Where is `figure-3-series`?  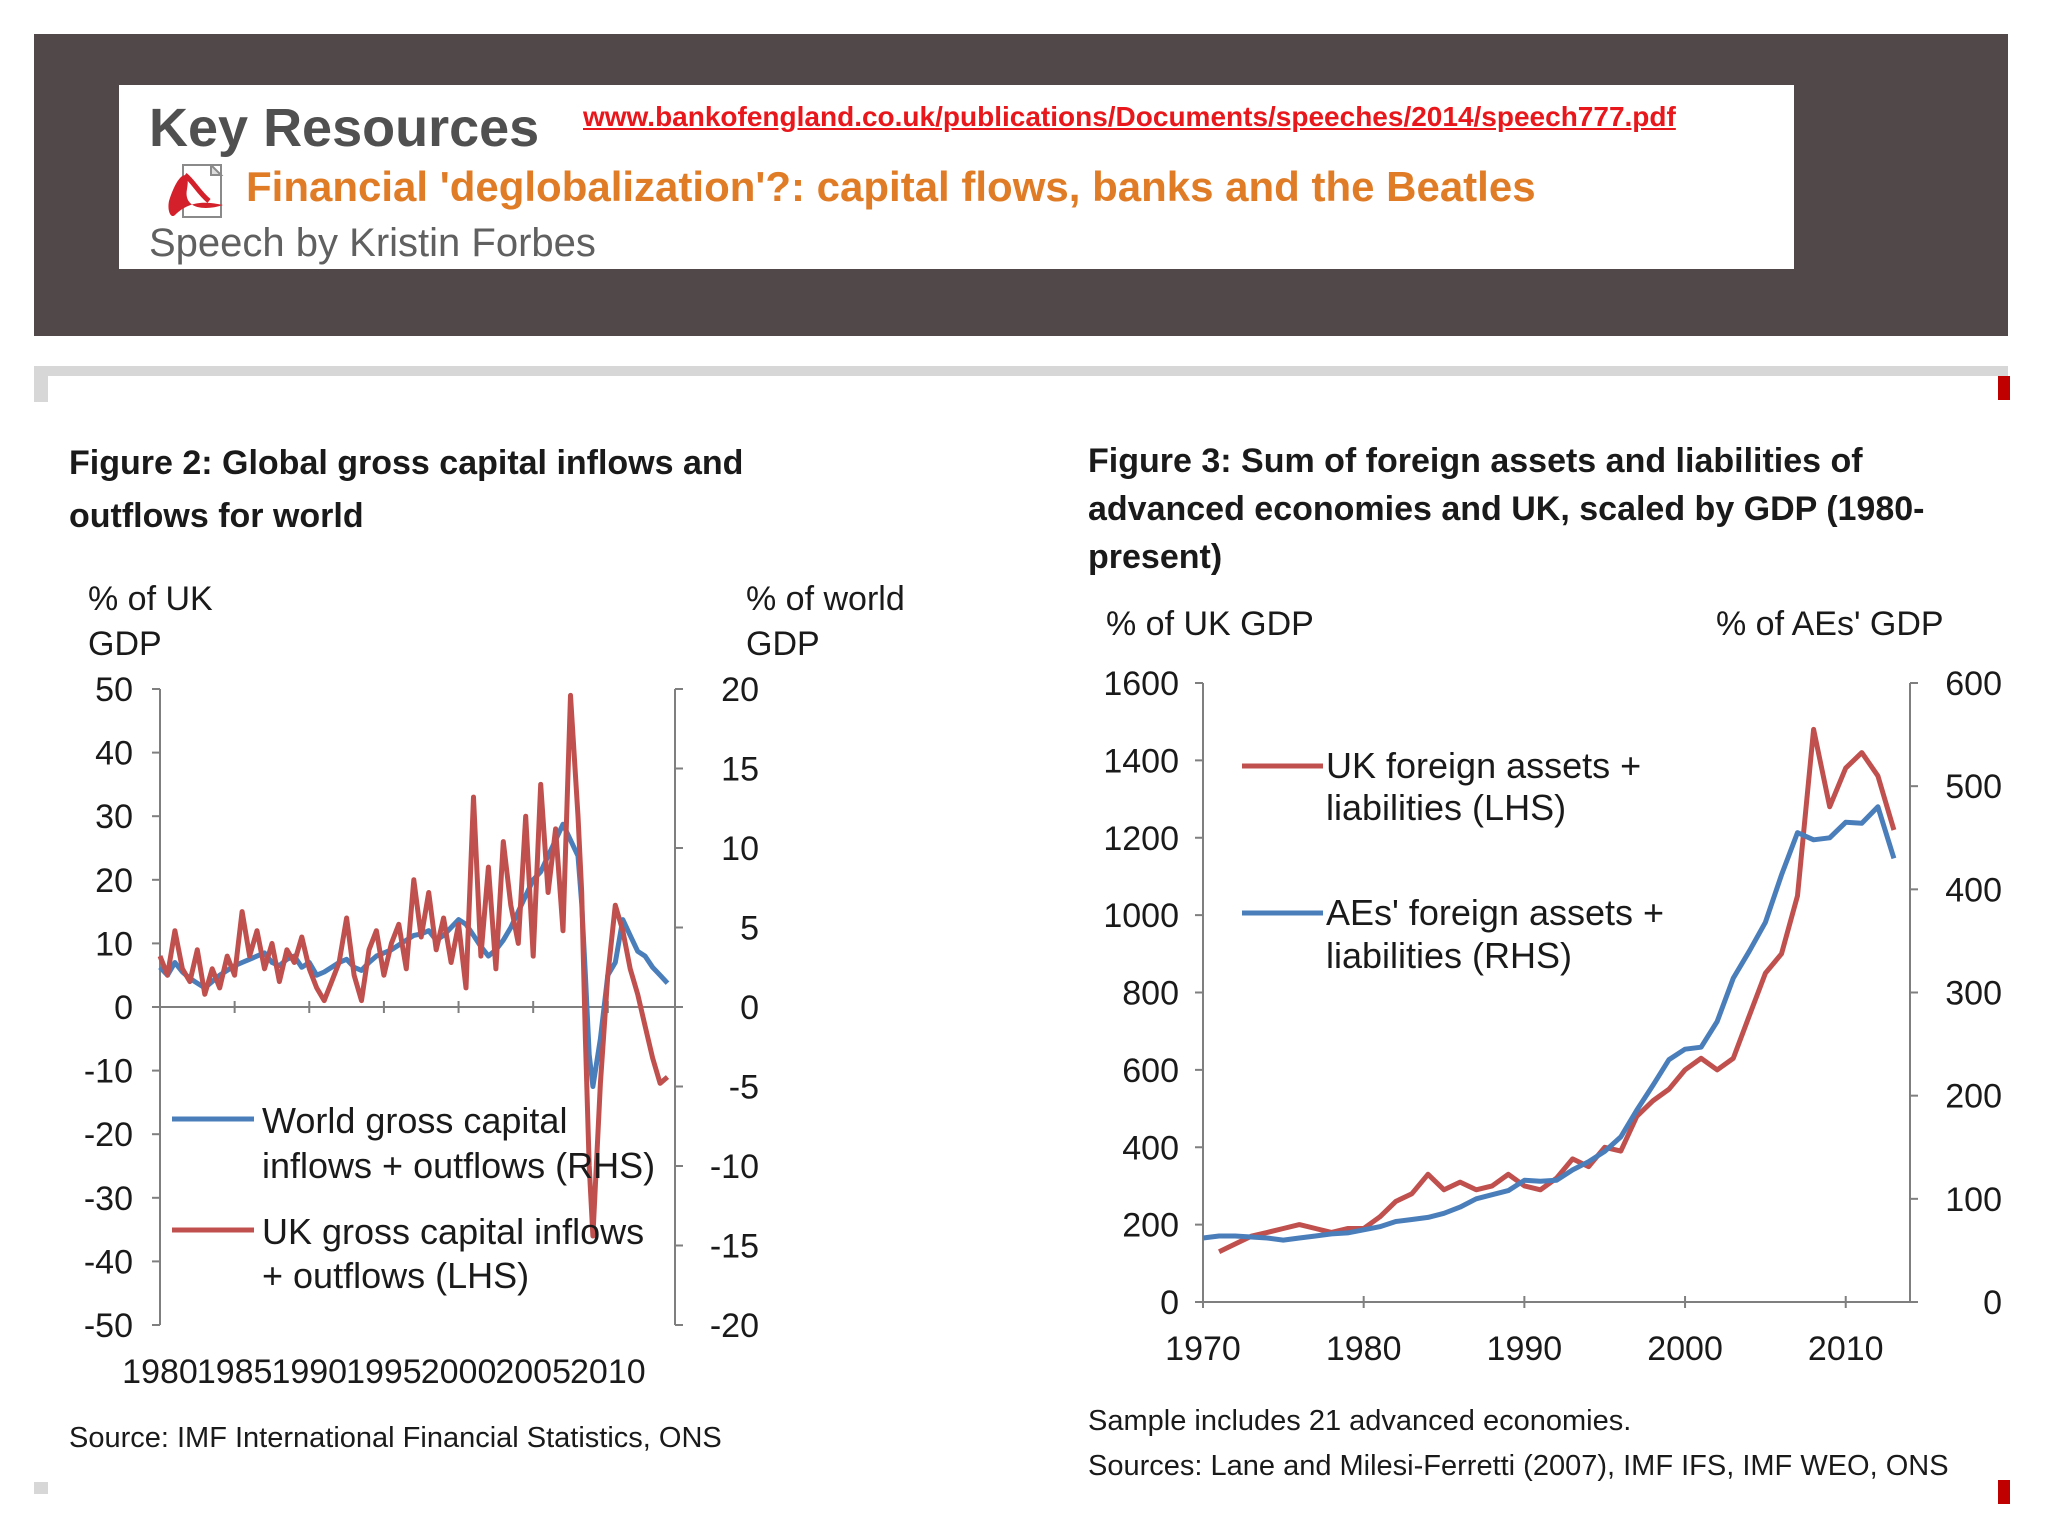 figure-3-series is located at coordinates (1549, 990).